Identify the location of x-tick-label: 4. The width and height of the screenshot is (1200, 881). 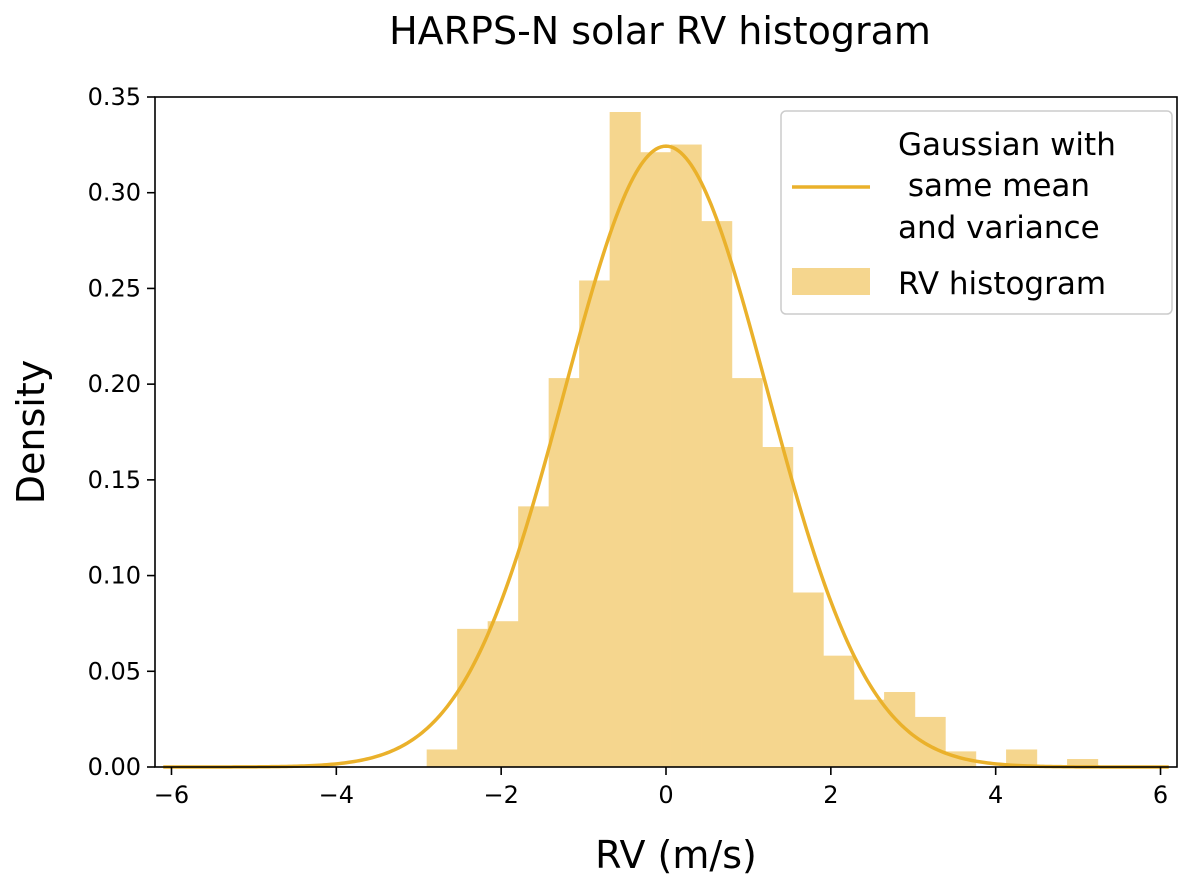
(995, 795).